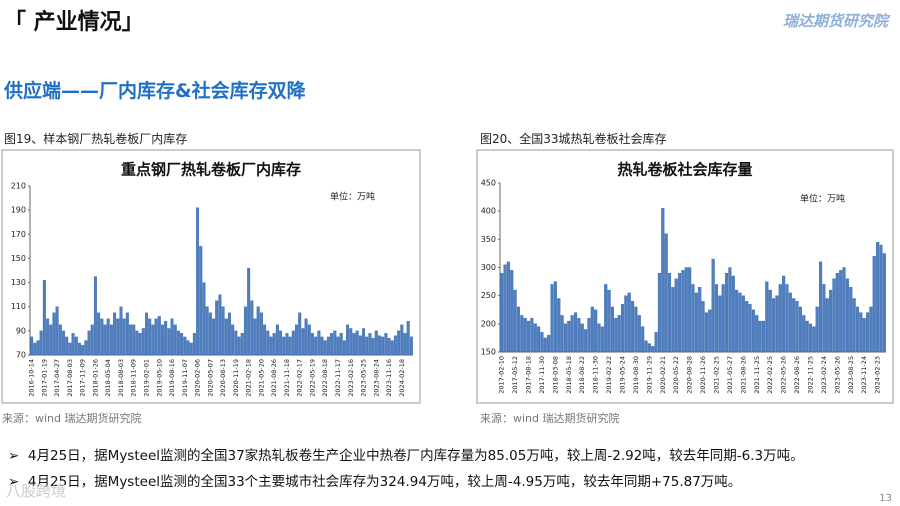 This screenshot has height=506, width=900. What do you see at coordinates (797, 375) in the screenshot?
I see `x-tick-label: 2022-08-26` at bounding box center [797, 375].